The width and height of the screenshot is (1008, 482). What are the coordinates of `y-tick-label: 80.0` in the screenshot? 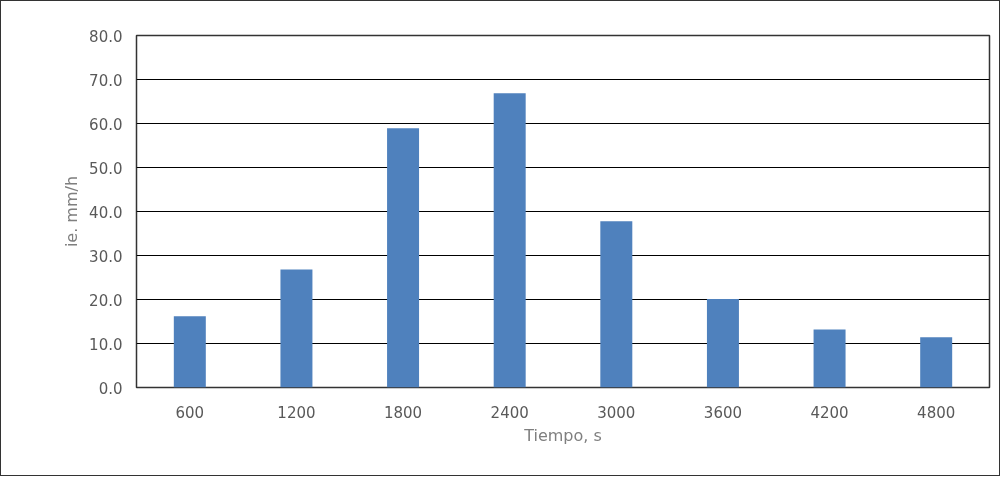 It's located at (106, 36).